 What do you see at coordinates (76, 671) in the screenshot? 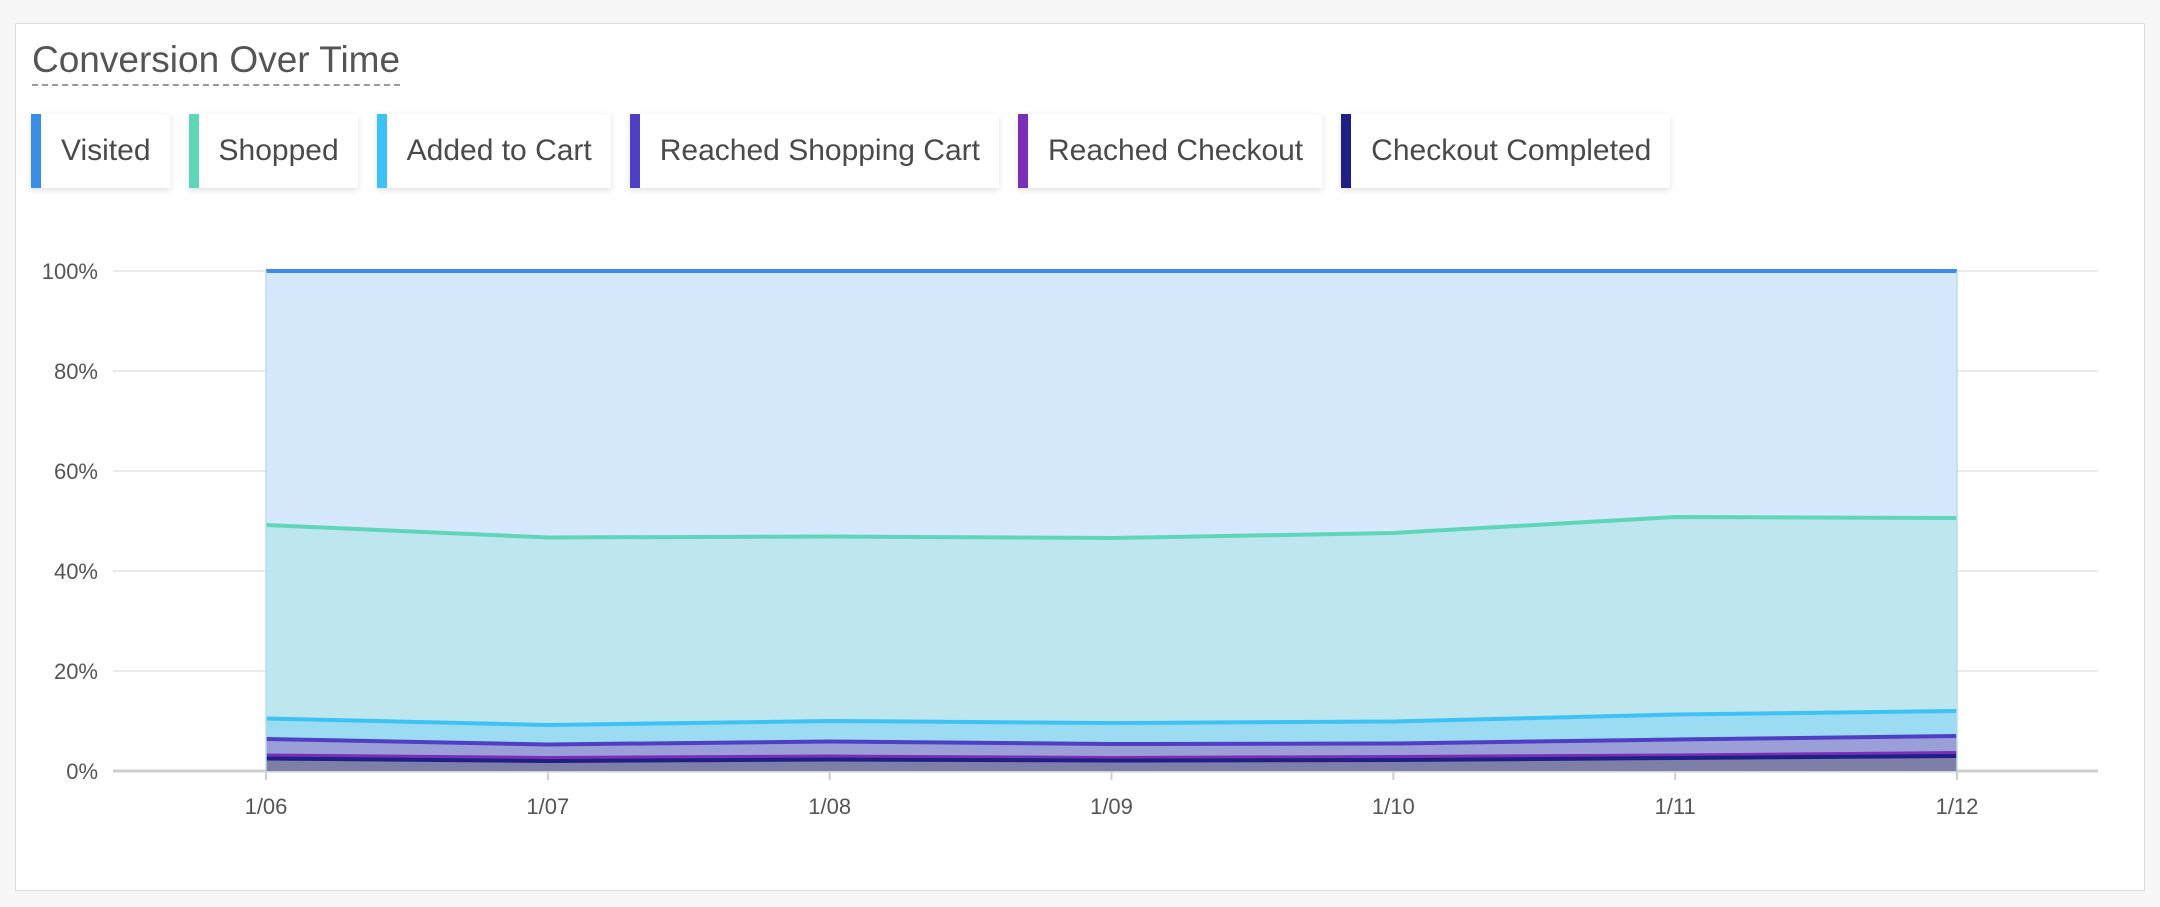
I see `y-tick-label: 20%` at bounding box center [76, 671].